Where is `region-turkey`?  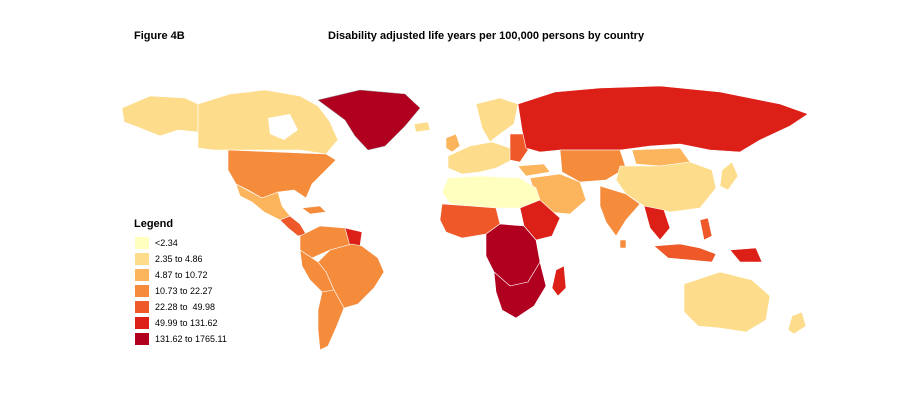
region-turkey is located at coordinates (534, 170).